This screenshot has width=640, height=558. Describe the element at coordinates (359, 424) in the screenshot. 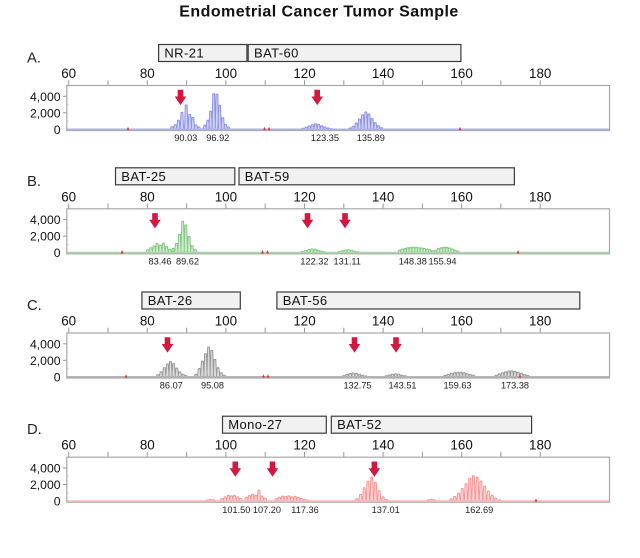

I see `svg-text: BAT-52` at that location.